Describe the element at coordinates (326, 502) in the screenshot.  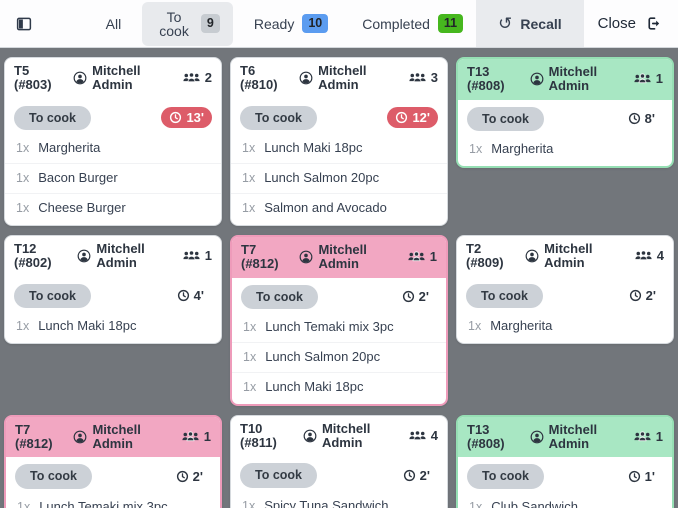
I see `item-name: Spicy Tuna Sandwich` at that location.